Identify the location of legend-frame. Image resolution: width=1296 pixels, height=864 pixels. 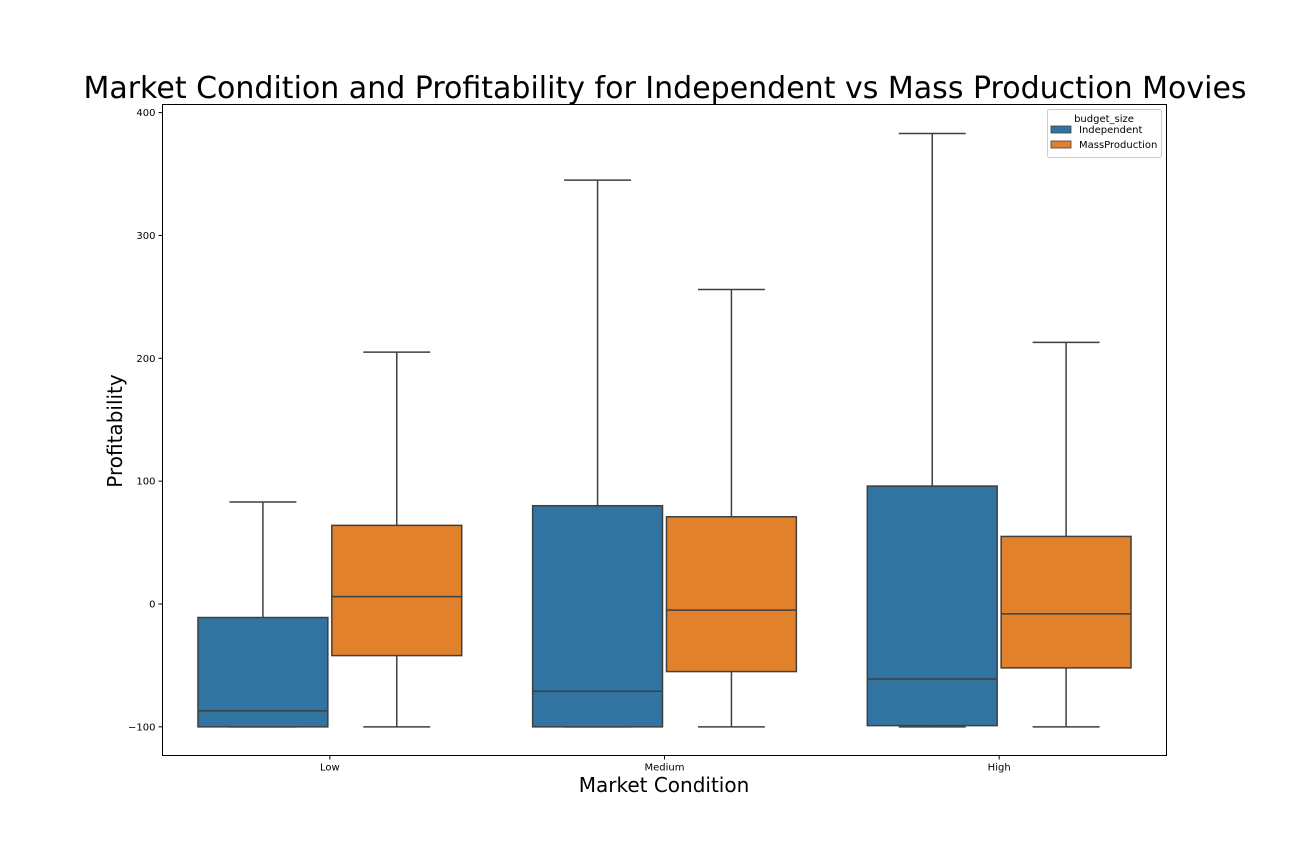
(1104, 133).